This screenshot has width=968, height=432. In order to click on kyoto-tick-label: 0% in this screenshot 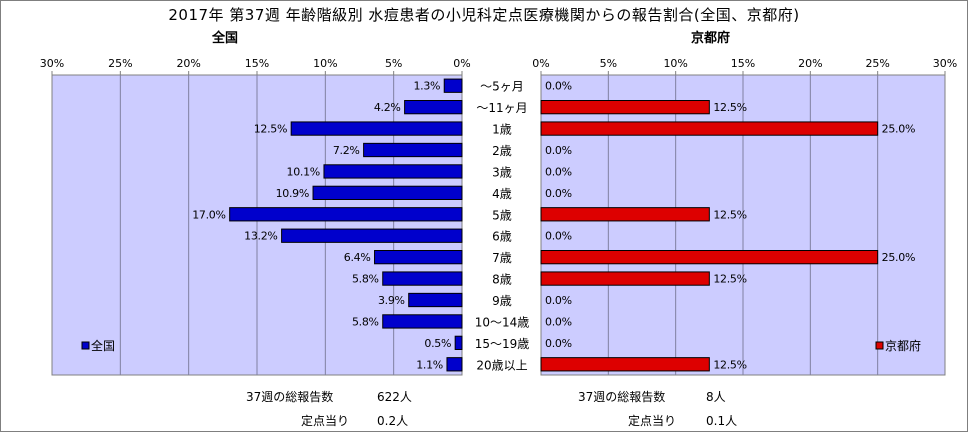, I will do `click(540, 63)`.